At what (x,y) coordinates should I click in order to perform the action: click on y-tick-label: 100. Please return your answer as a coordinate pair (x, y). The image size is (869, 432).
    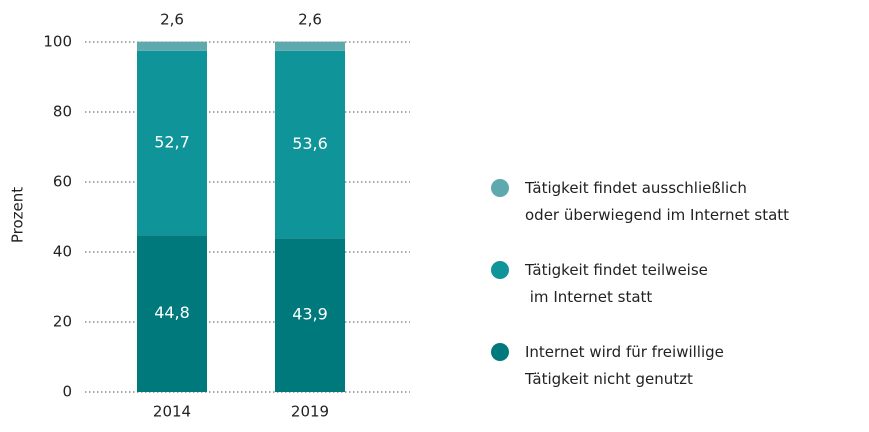
    Looking at the image, I should click on (57, 42).